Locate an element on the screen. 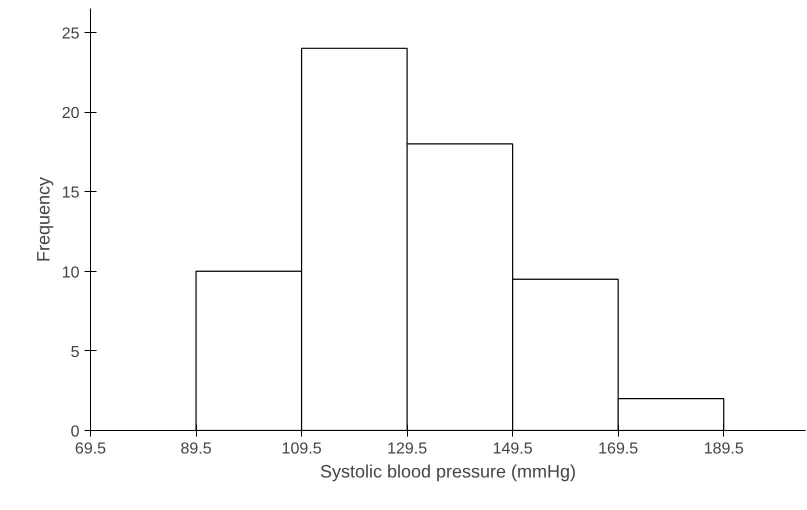  x-tick-label: 69.5 is located at coordinates (90, 449).